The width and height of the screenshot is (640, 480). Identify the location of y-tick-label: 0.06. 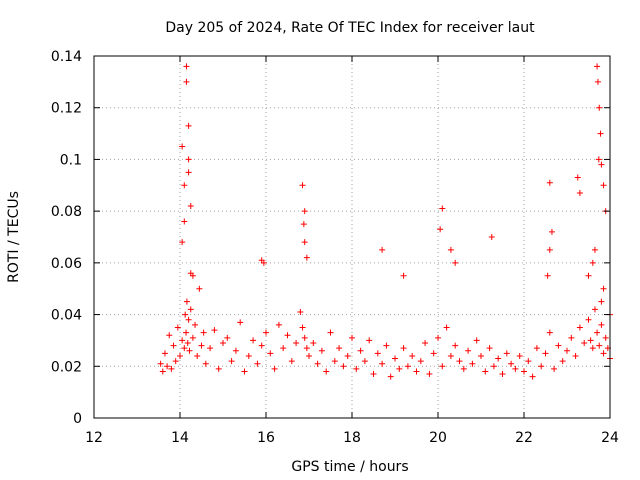
(66, 264).